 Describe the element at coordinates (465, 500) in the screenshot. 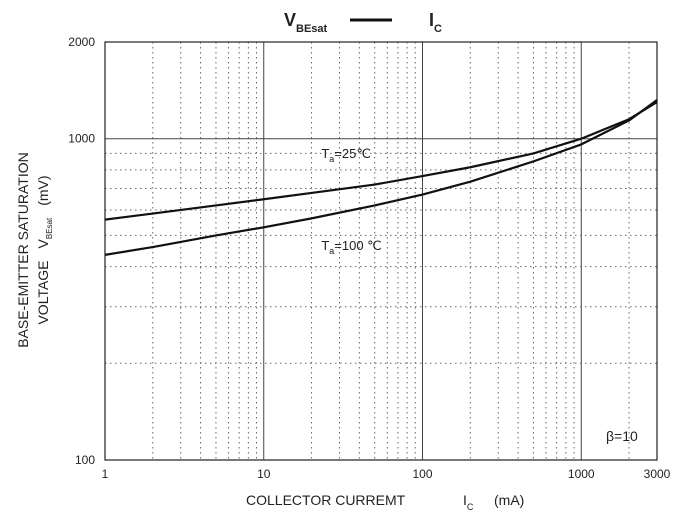

I see `x-axis-label-symbol: I` at that location.